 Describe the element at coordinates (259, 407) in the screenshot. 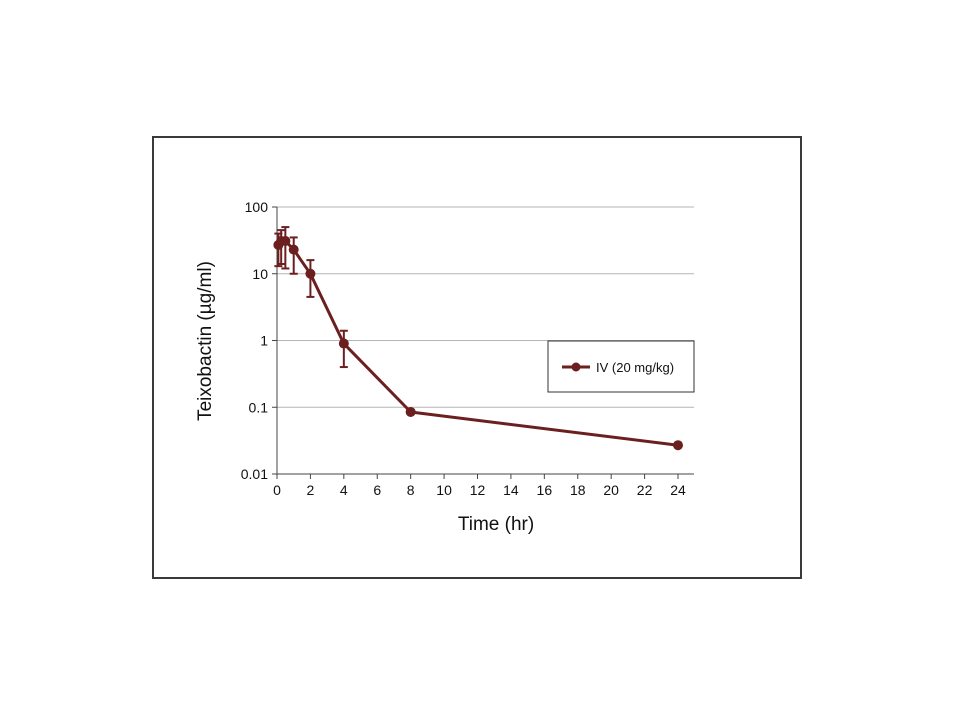

I see `y-tick-label: 0.1` at that location.